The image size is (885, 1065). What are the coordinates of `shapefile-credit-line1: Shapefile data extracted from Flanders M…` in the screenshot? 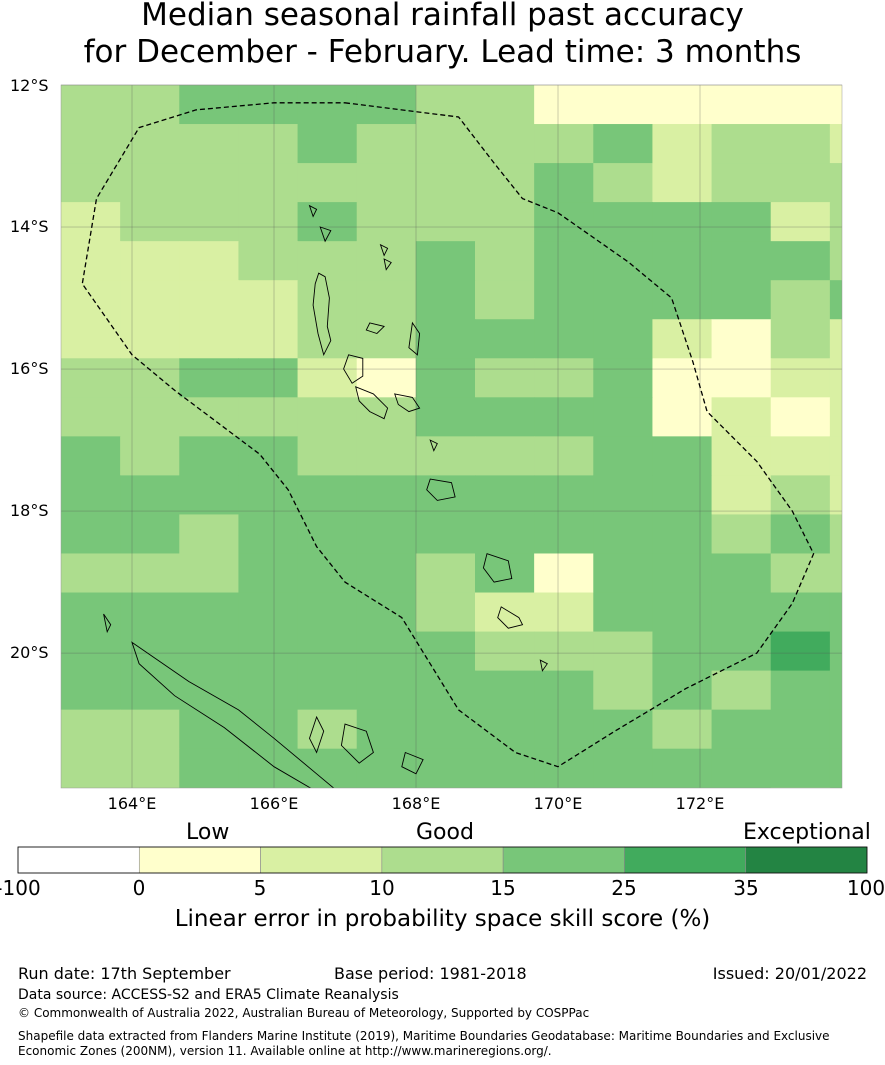 It's located at (424, 1036).